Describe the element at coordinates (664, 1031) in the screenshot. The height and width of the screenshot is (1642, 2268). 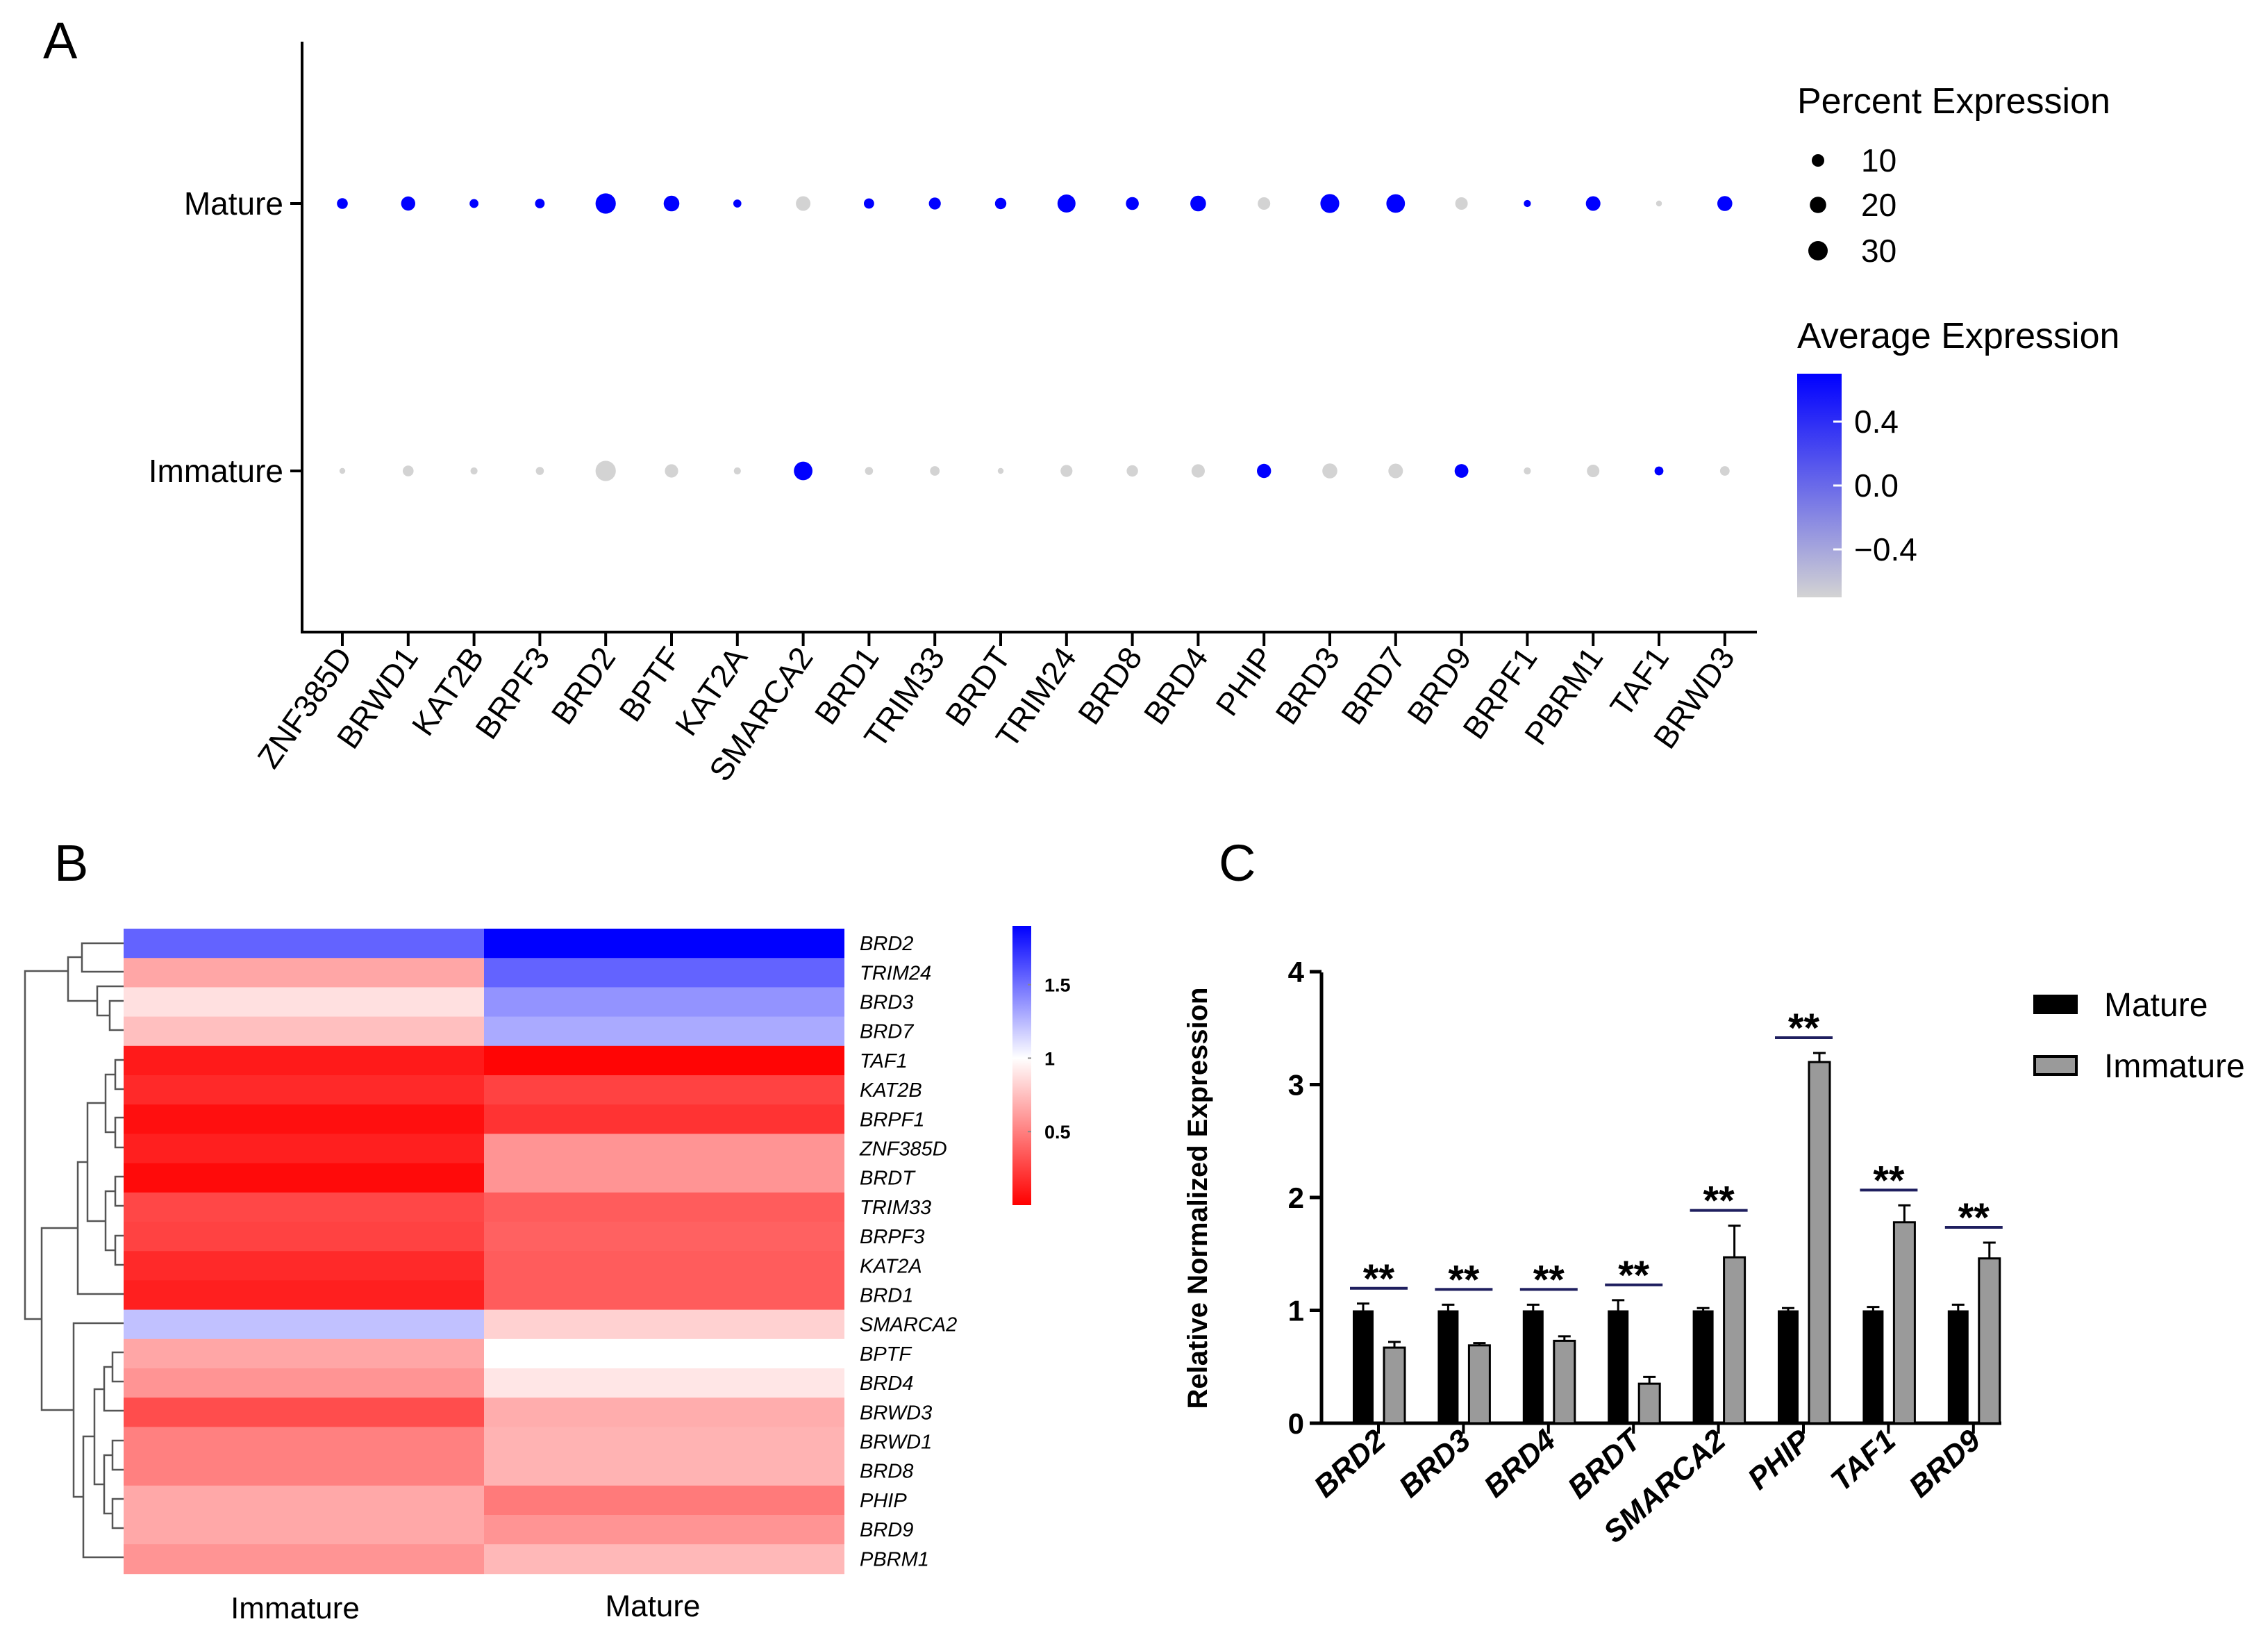
I see `heatmap-cell-brd7-mature` at that location.